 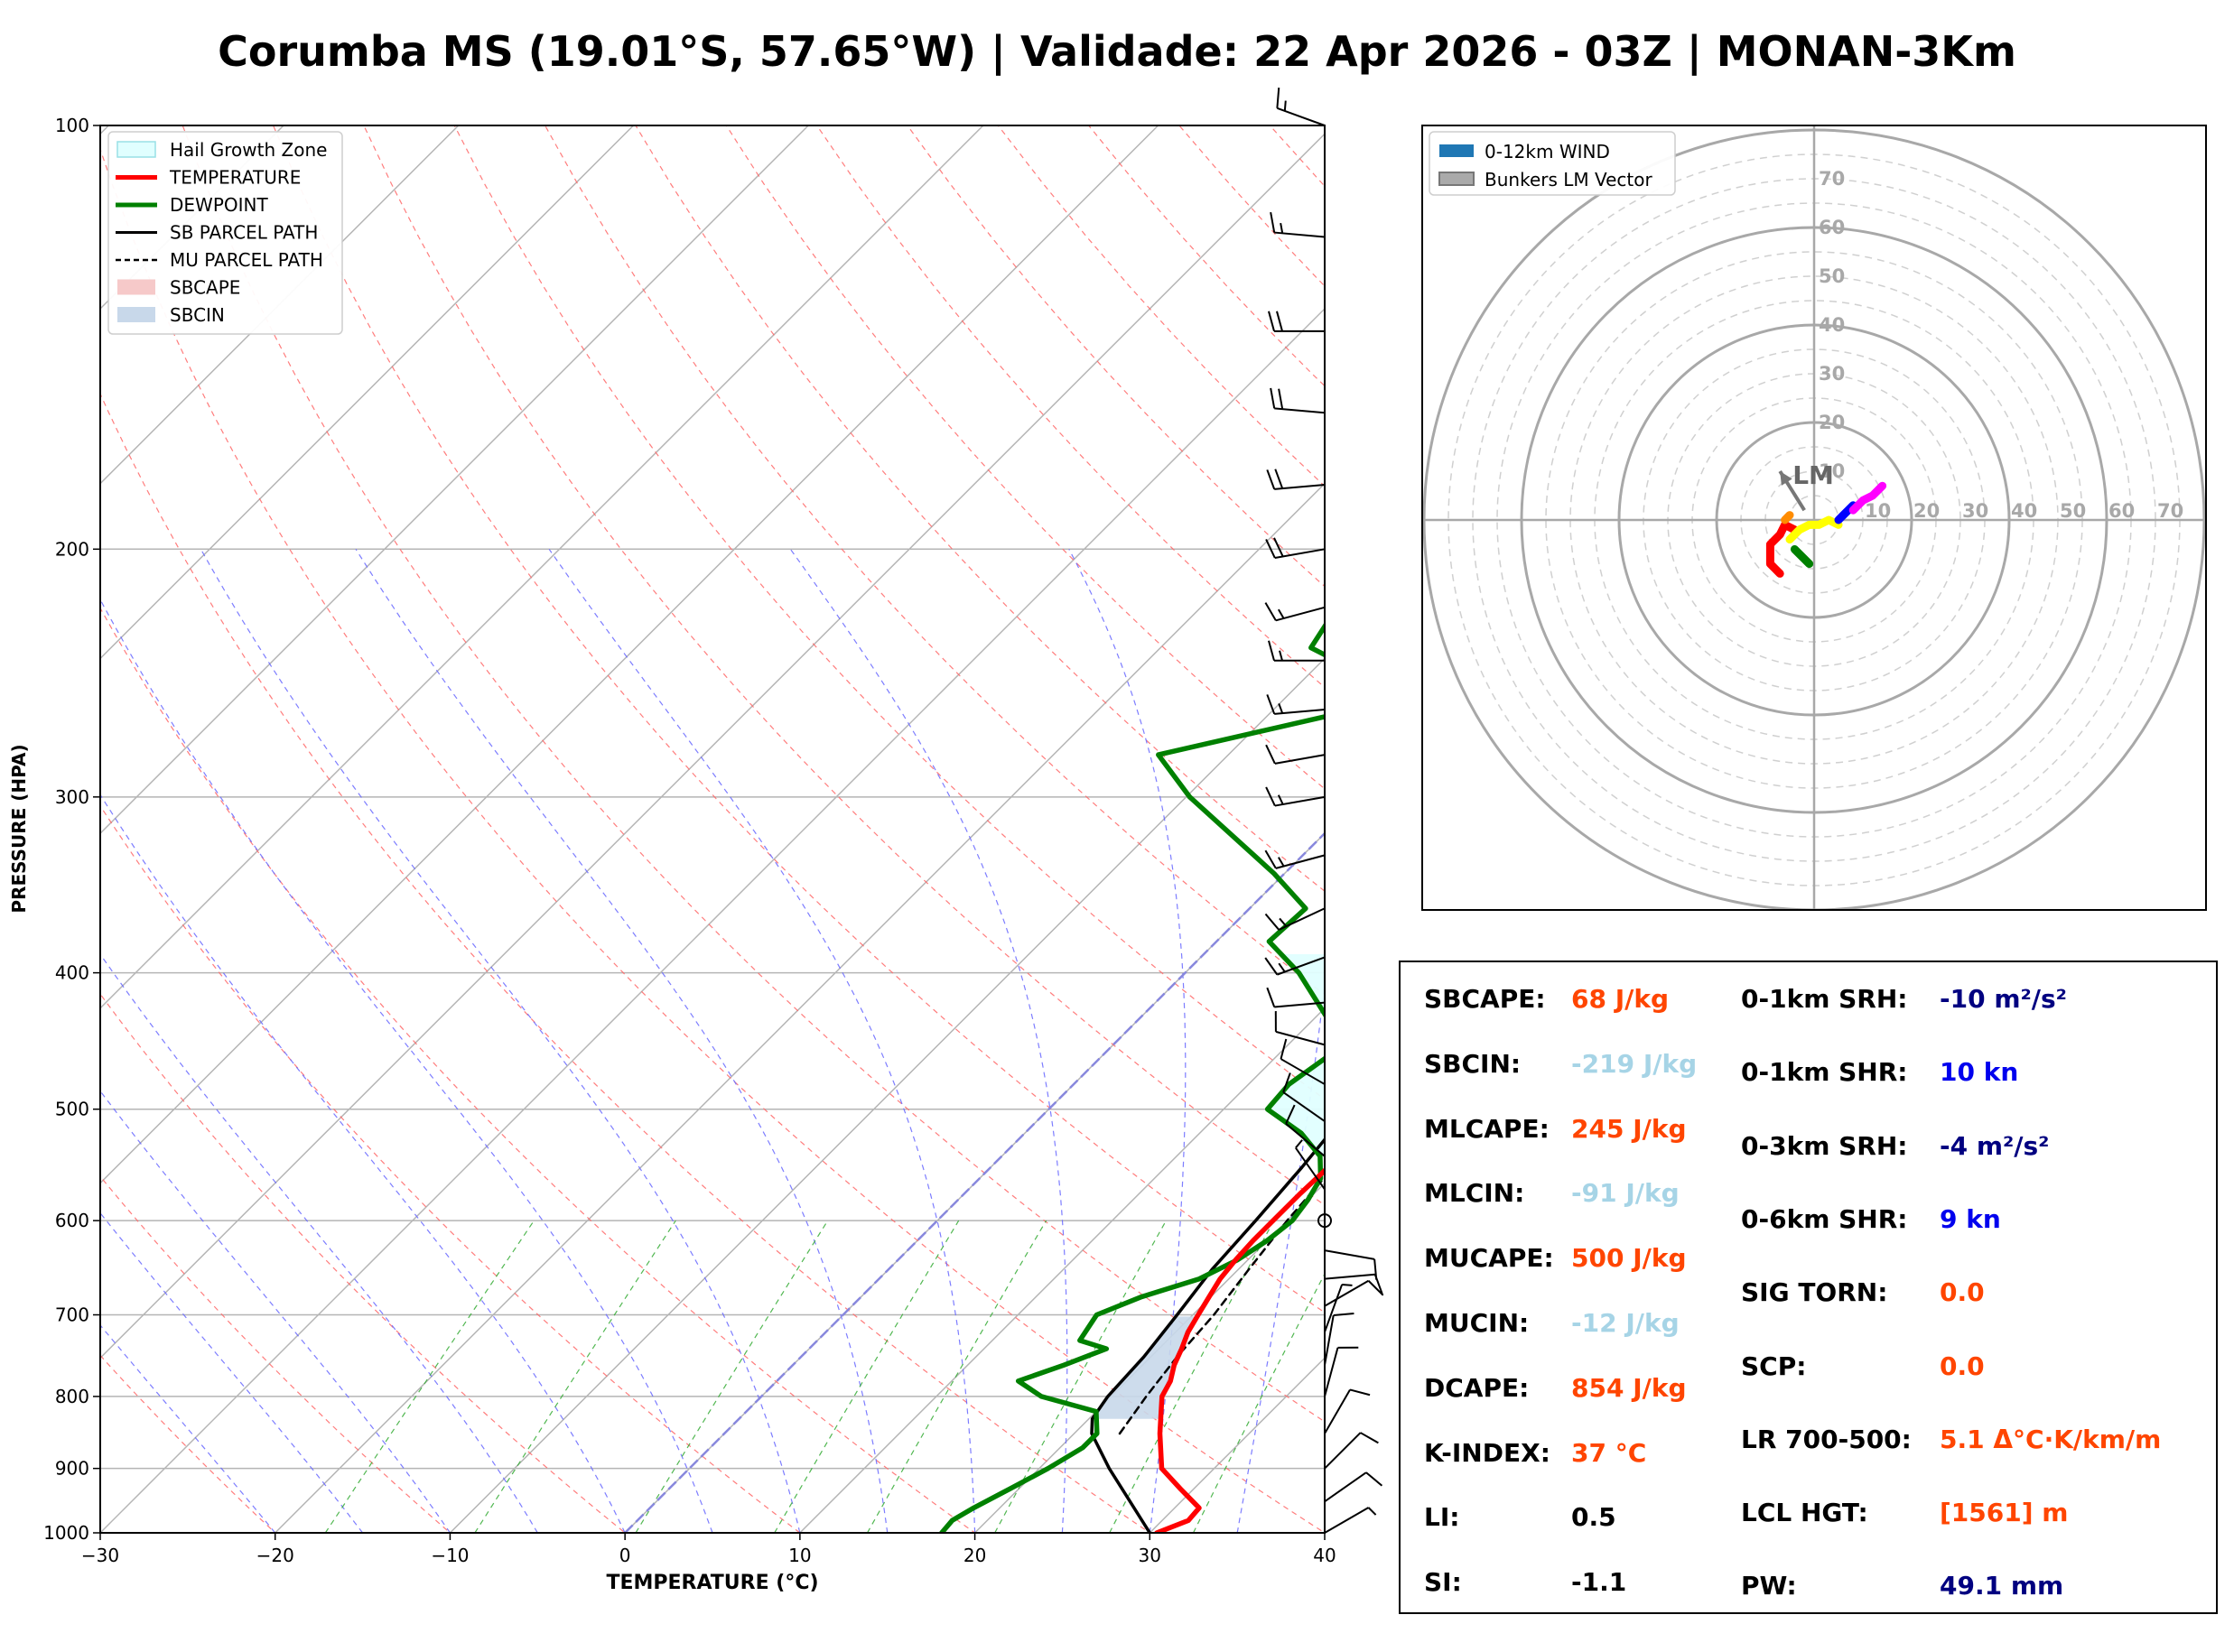 What do you see at coordinates (450, 1555) in the screenshot?
I see `x-tick-label: −10` at bounding box center [450, 1555].